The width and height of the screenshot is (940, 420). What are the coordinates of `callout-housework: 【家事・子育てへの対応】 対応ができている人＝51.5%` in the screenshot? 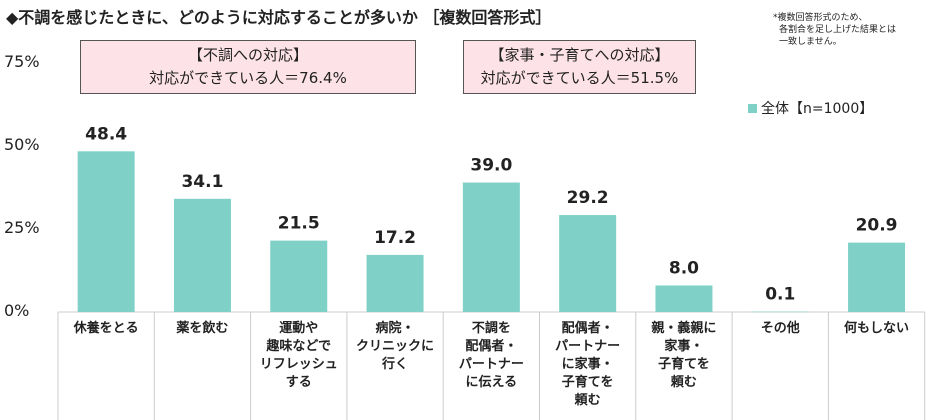 It's located at (579, 67).